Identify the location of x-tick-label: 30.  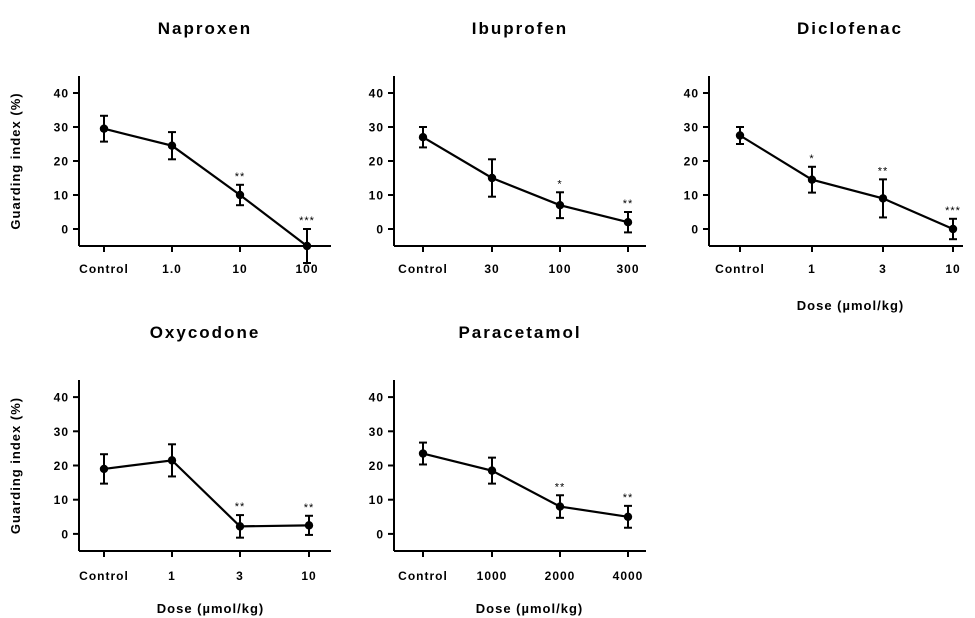
(491, 269).